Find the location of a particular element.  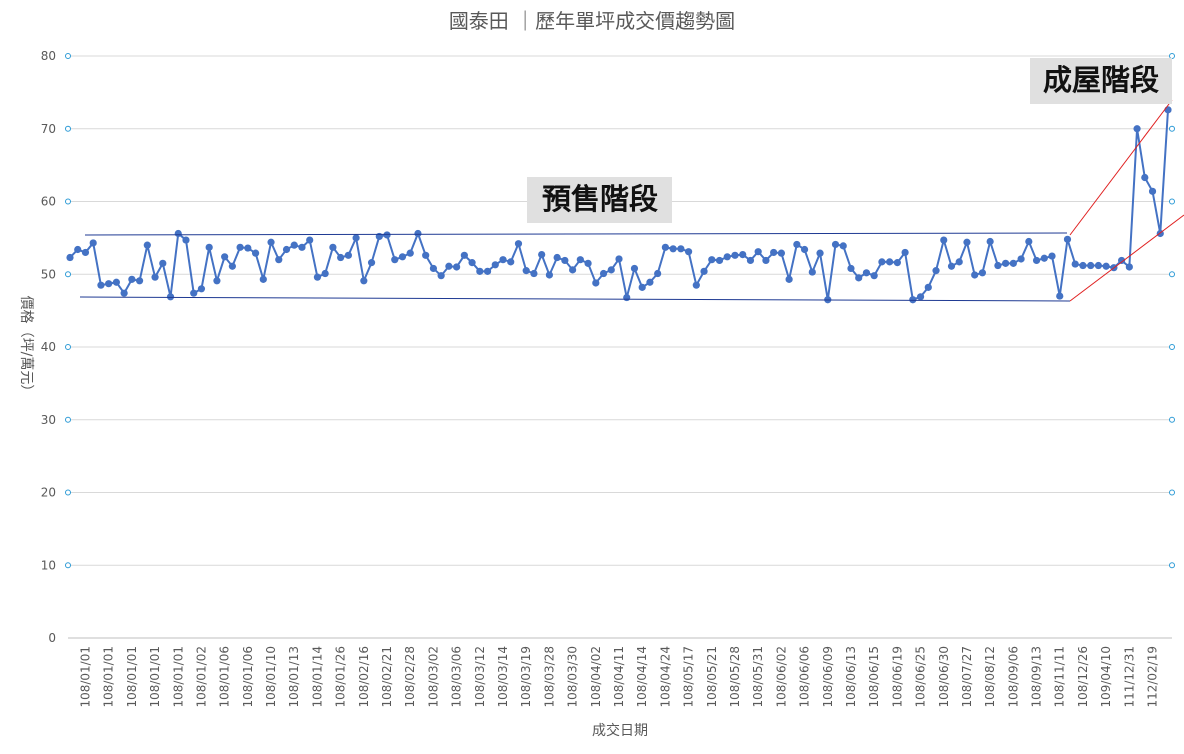

upper-rise is located at coordinates (1121, 167).